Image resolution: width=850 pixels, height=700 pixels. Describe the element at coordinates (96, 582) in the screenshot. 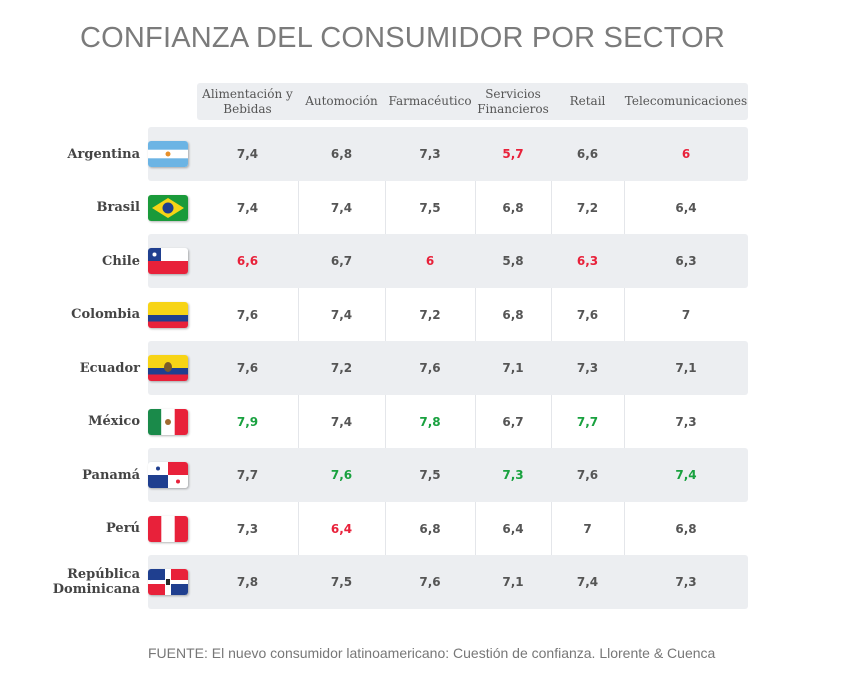

I see `country-label: República Dominicana` at that location.